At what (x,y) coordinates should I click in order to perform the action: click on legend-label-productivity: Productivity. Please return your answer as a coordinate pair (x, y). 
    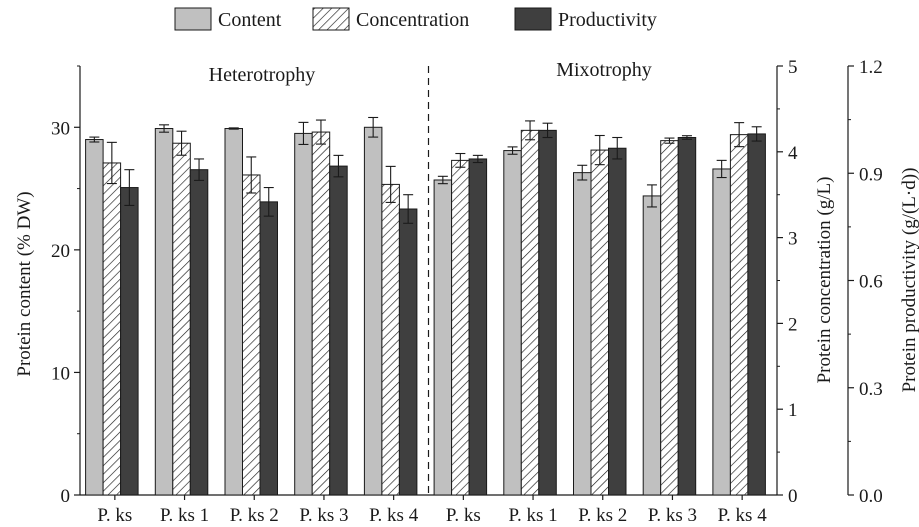
    Looking at the image, I should click on (607, 20).